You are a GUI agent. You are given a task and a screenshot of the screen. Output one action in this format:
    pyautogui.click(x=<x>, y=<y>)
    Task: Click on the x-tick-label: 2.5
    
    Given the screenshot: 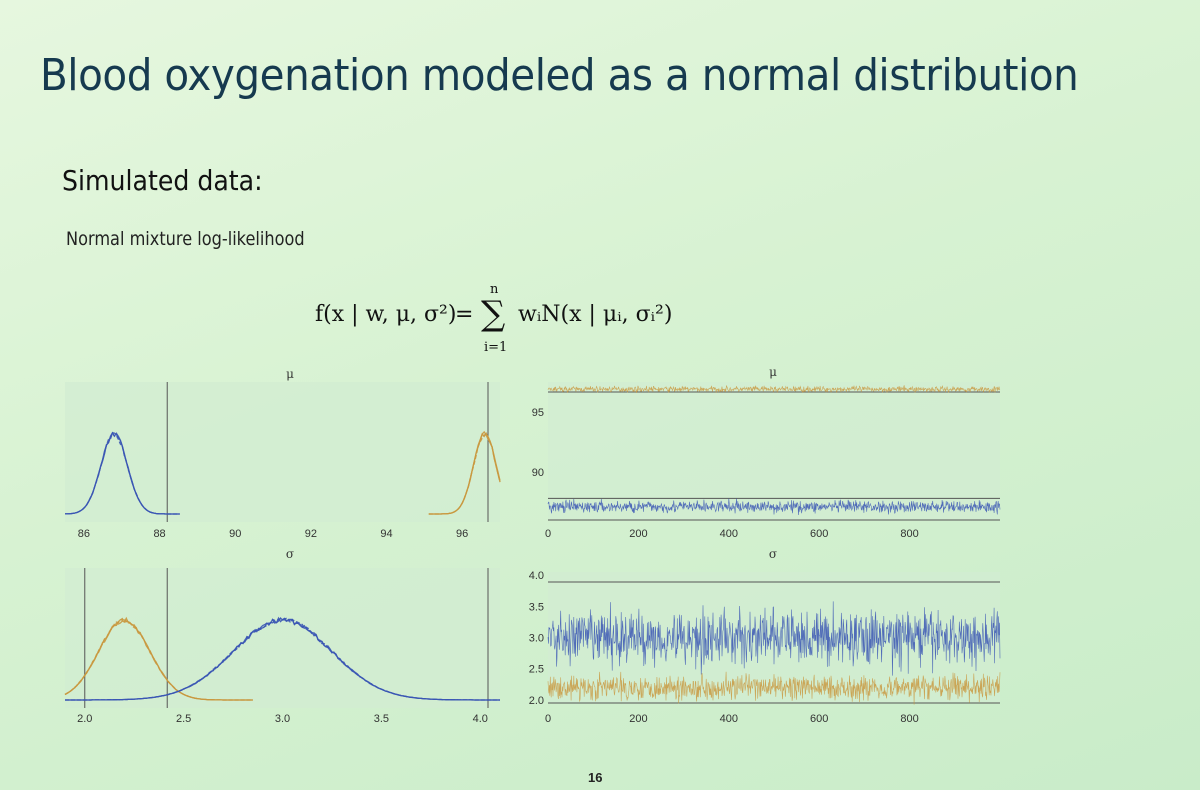 What is the action you would take?
    pyautogui.click(x=183, y=719)
    